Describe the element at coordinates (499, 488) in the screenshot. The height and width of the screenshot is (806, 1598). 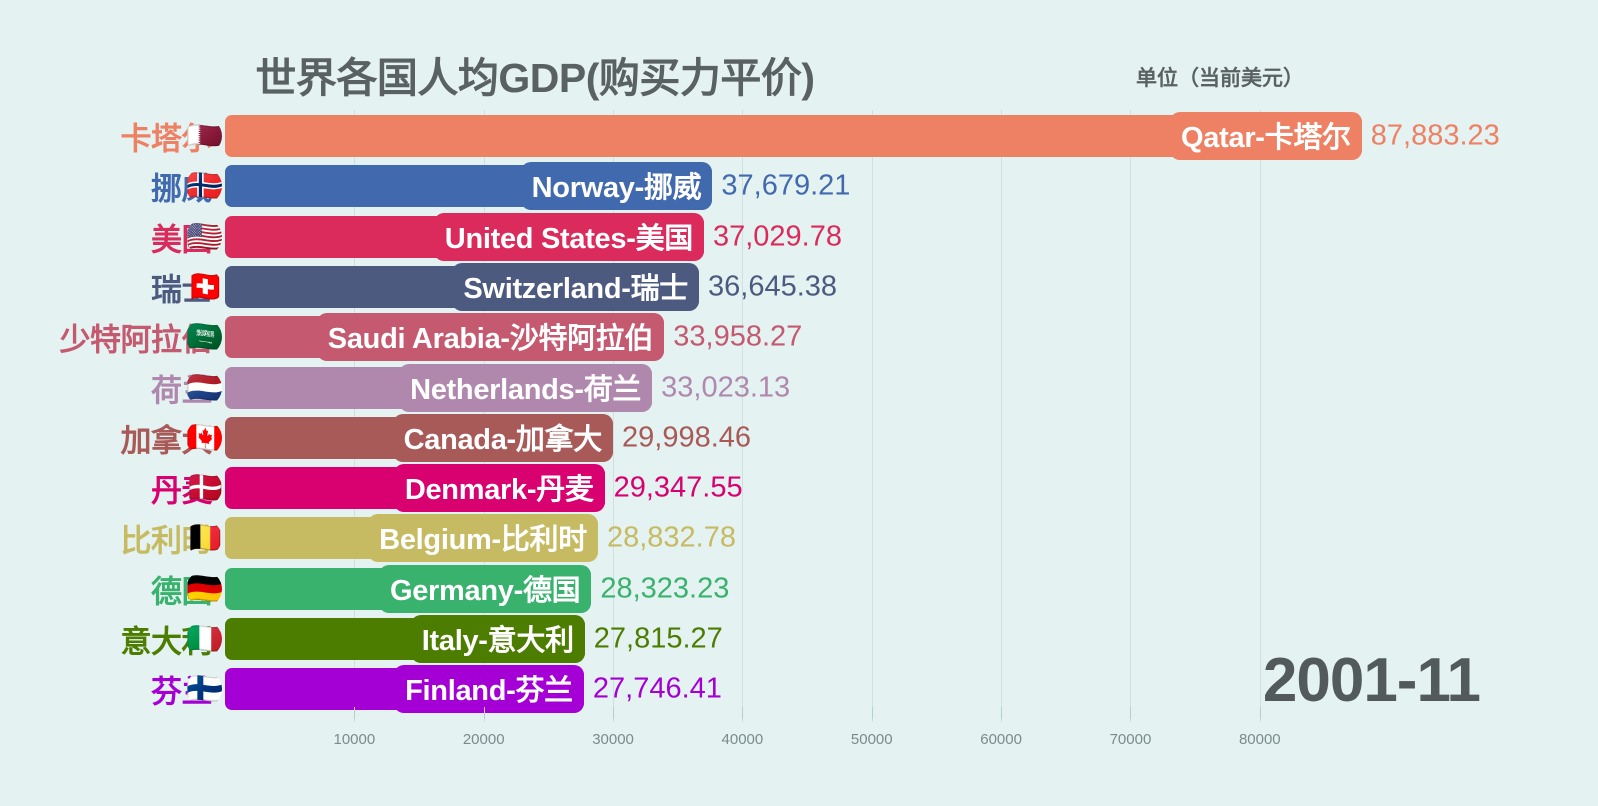
I see `bar-series-label: Denmark-丹麦` at that location.